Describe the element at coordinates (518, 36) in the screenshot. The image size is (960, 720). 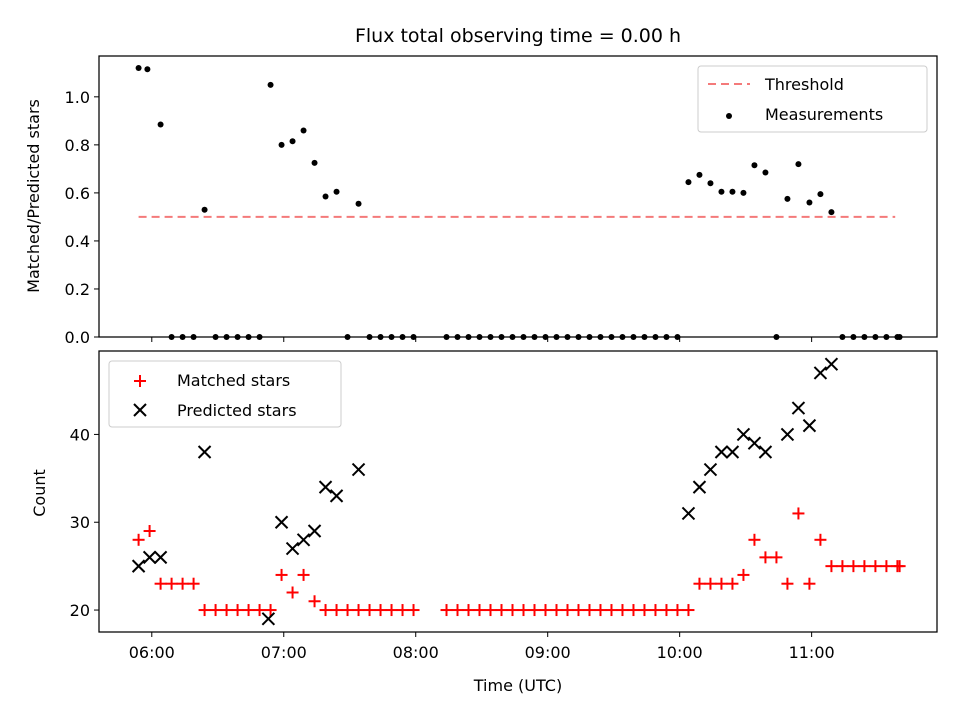
I see `top-chart-title: Flux total observing time = 0.00 h` at that location.